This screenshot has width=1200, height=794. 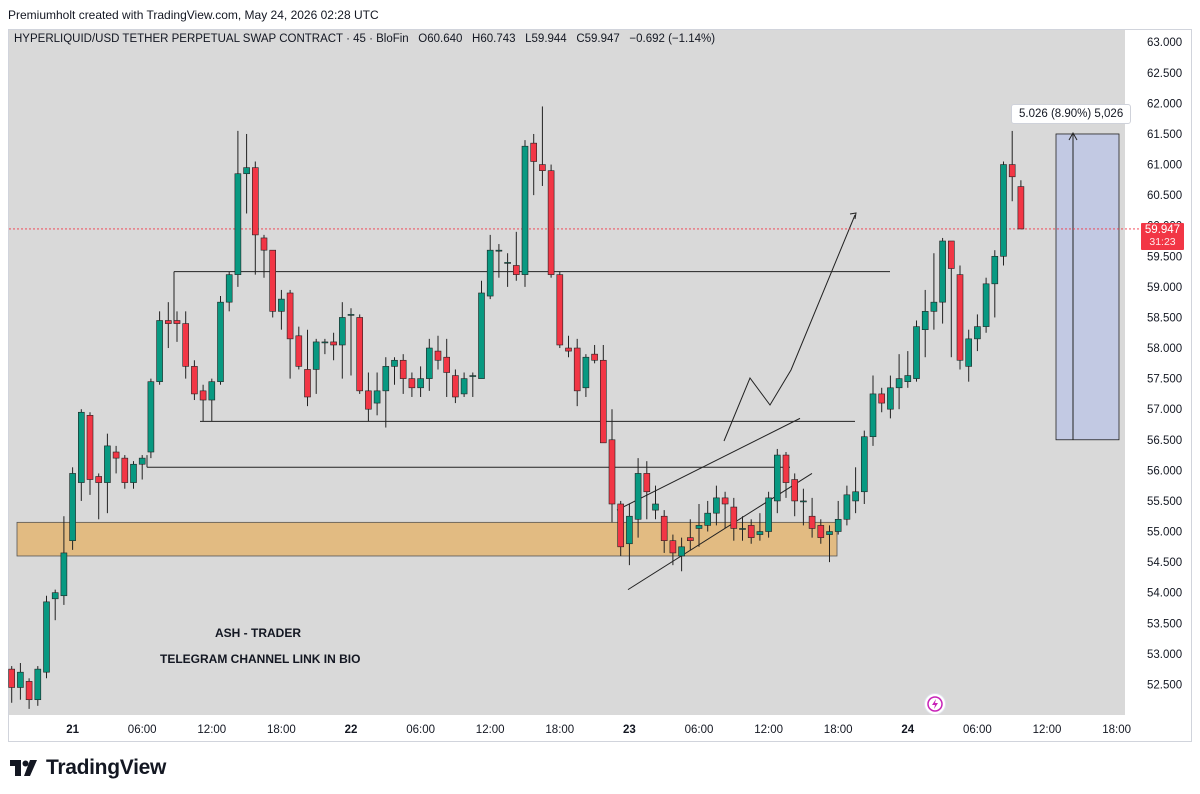 I want to click on y-tick-label: 62.000, so click(x=1164, y=104).